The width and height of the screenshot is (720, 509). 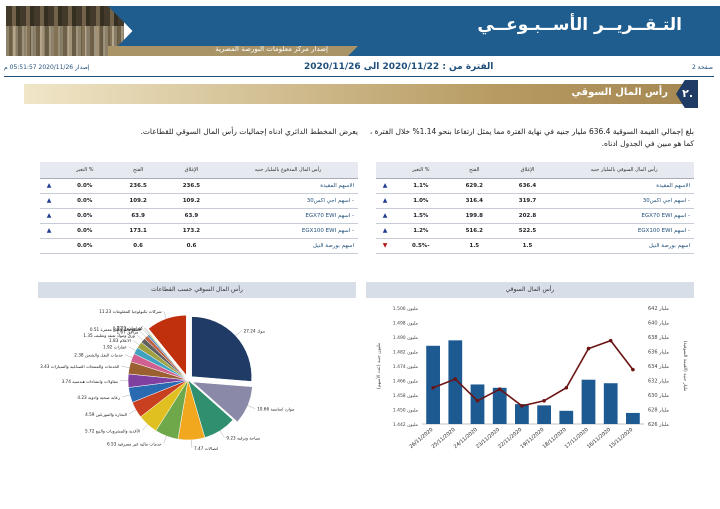 I want to click on y-left-tick-label: مليون 1.466, so click(x=406, y=382).